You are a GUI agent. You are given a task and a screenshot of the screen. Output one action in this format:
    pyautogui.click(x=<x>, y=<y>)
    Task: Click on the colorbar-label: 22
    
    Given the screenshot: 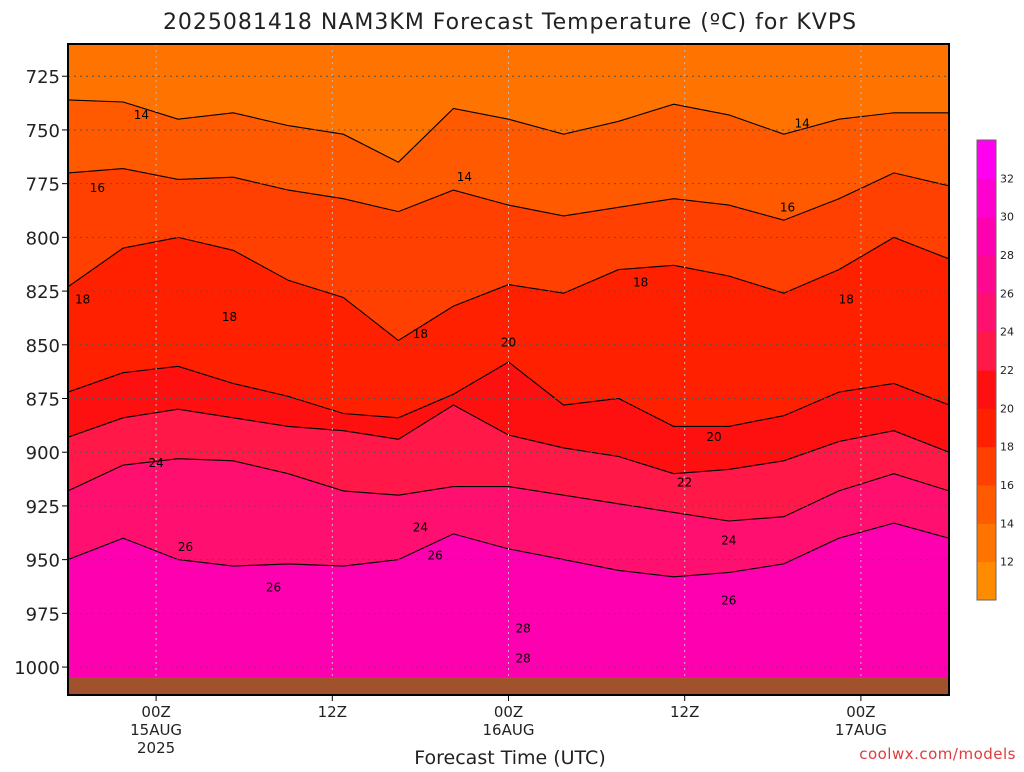 What is the action you would take?
    pyautogui.click(x=1007, y=370)
    